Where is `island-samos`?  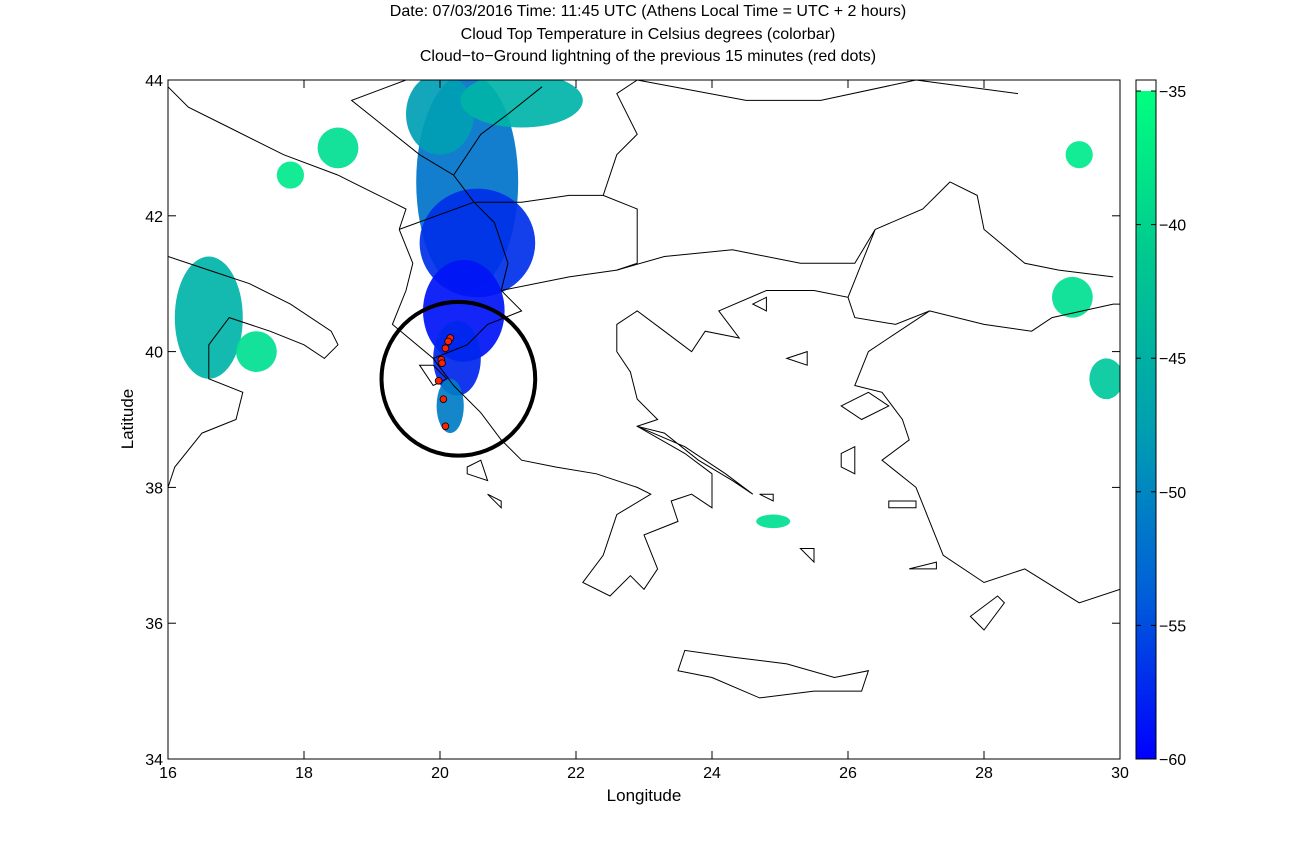
island-samos is located at coordinates (902, 504).